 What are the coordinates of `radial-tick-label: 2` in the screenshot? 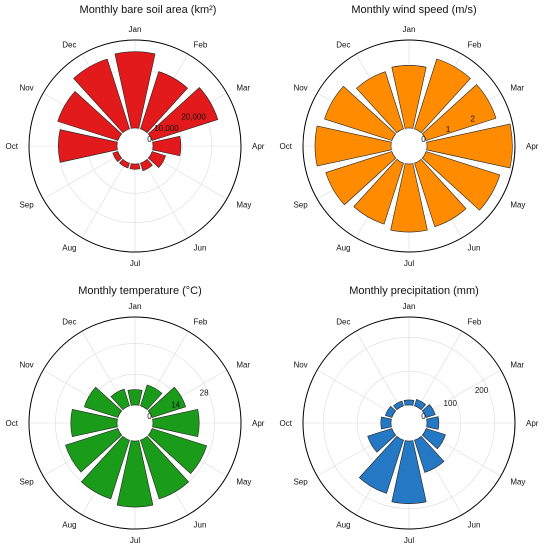 It's located at (472, 119).